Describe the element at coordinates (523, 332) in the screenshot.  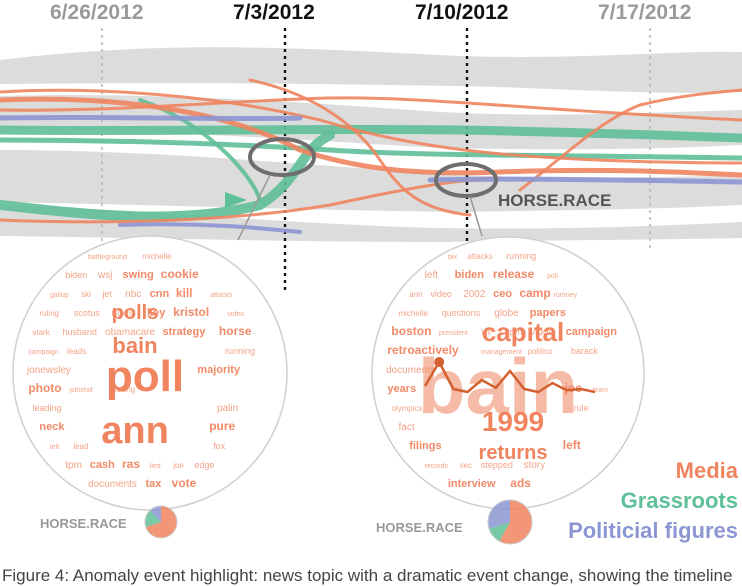
I see `cloud-word: capital` at that location.